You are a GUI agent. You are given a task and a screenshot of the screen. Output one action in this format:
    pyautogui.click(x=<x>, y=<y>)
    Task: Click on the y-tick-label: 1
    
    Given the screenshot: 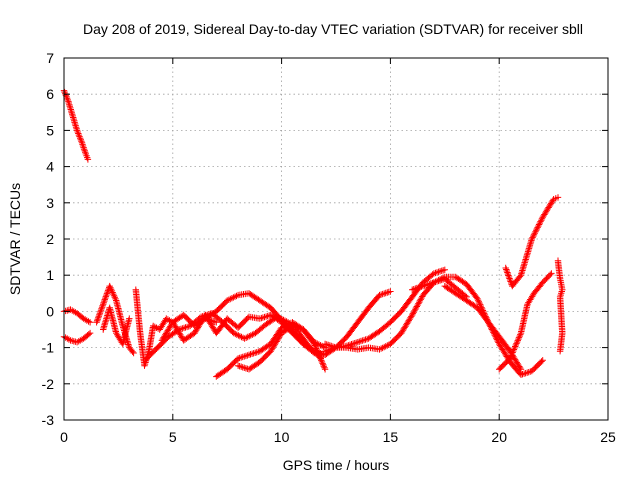 What is the action you would take?
    pyautogui.click(x=50, y=275)
    